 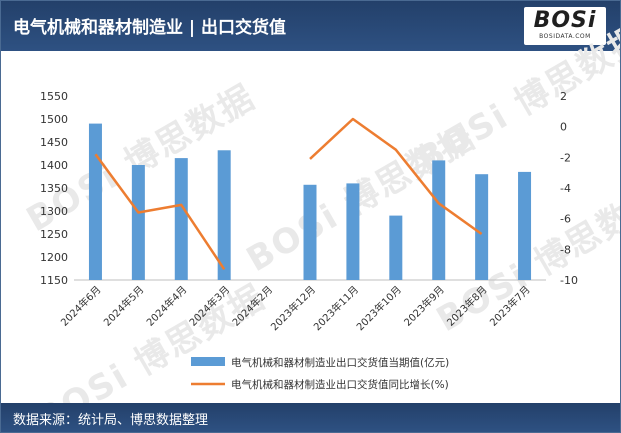 I want to click on y-left-tick-label: 1300, so click(x=54, y=211).